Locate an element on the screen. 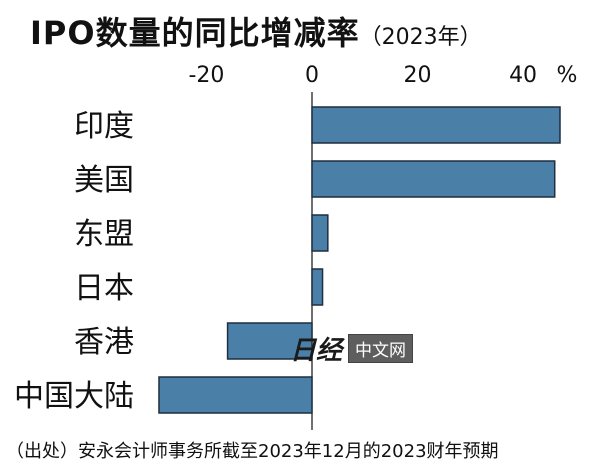 This screenshot has width=600, height=474. x-unit-label: % is located at coordinates (567, 75).